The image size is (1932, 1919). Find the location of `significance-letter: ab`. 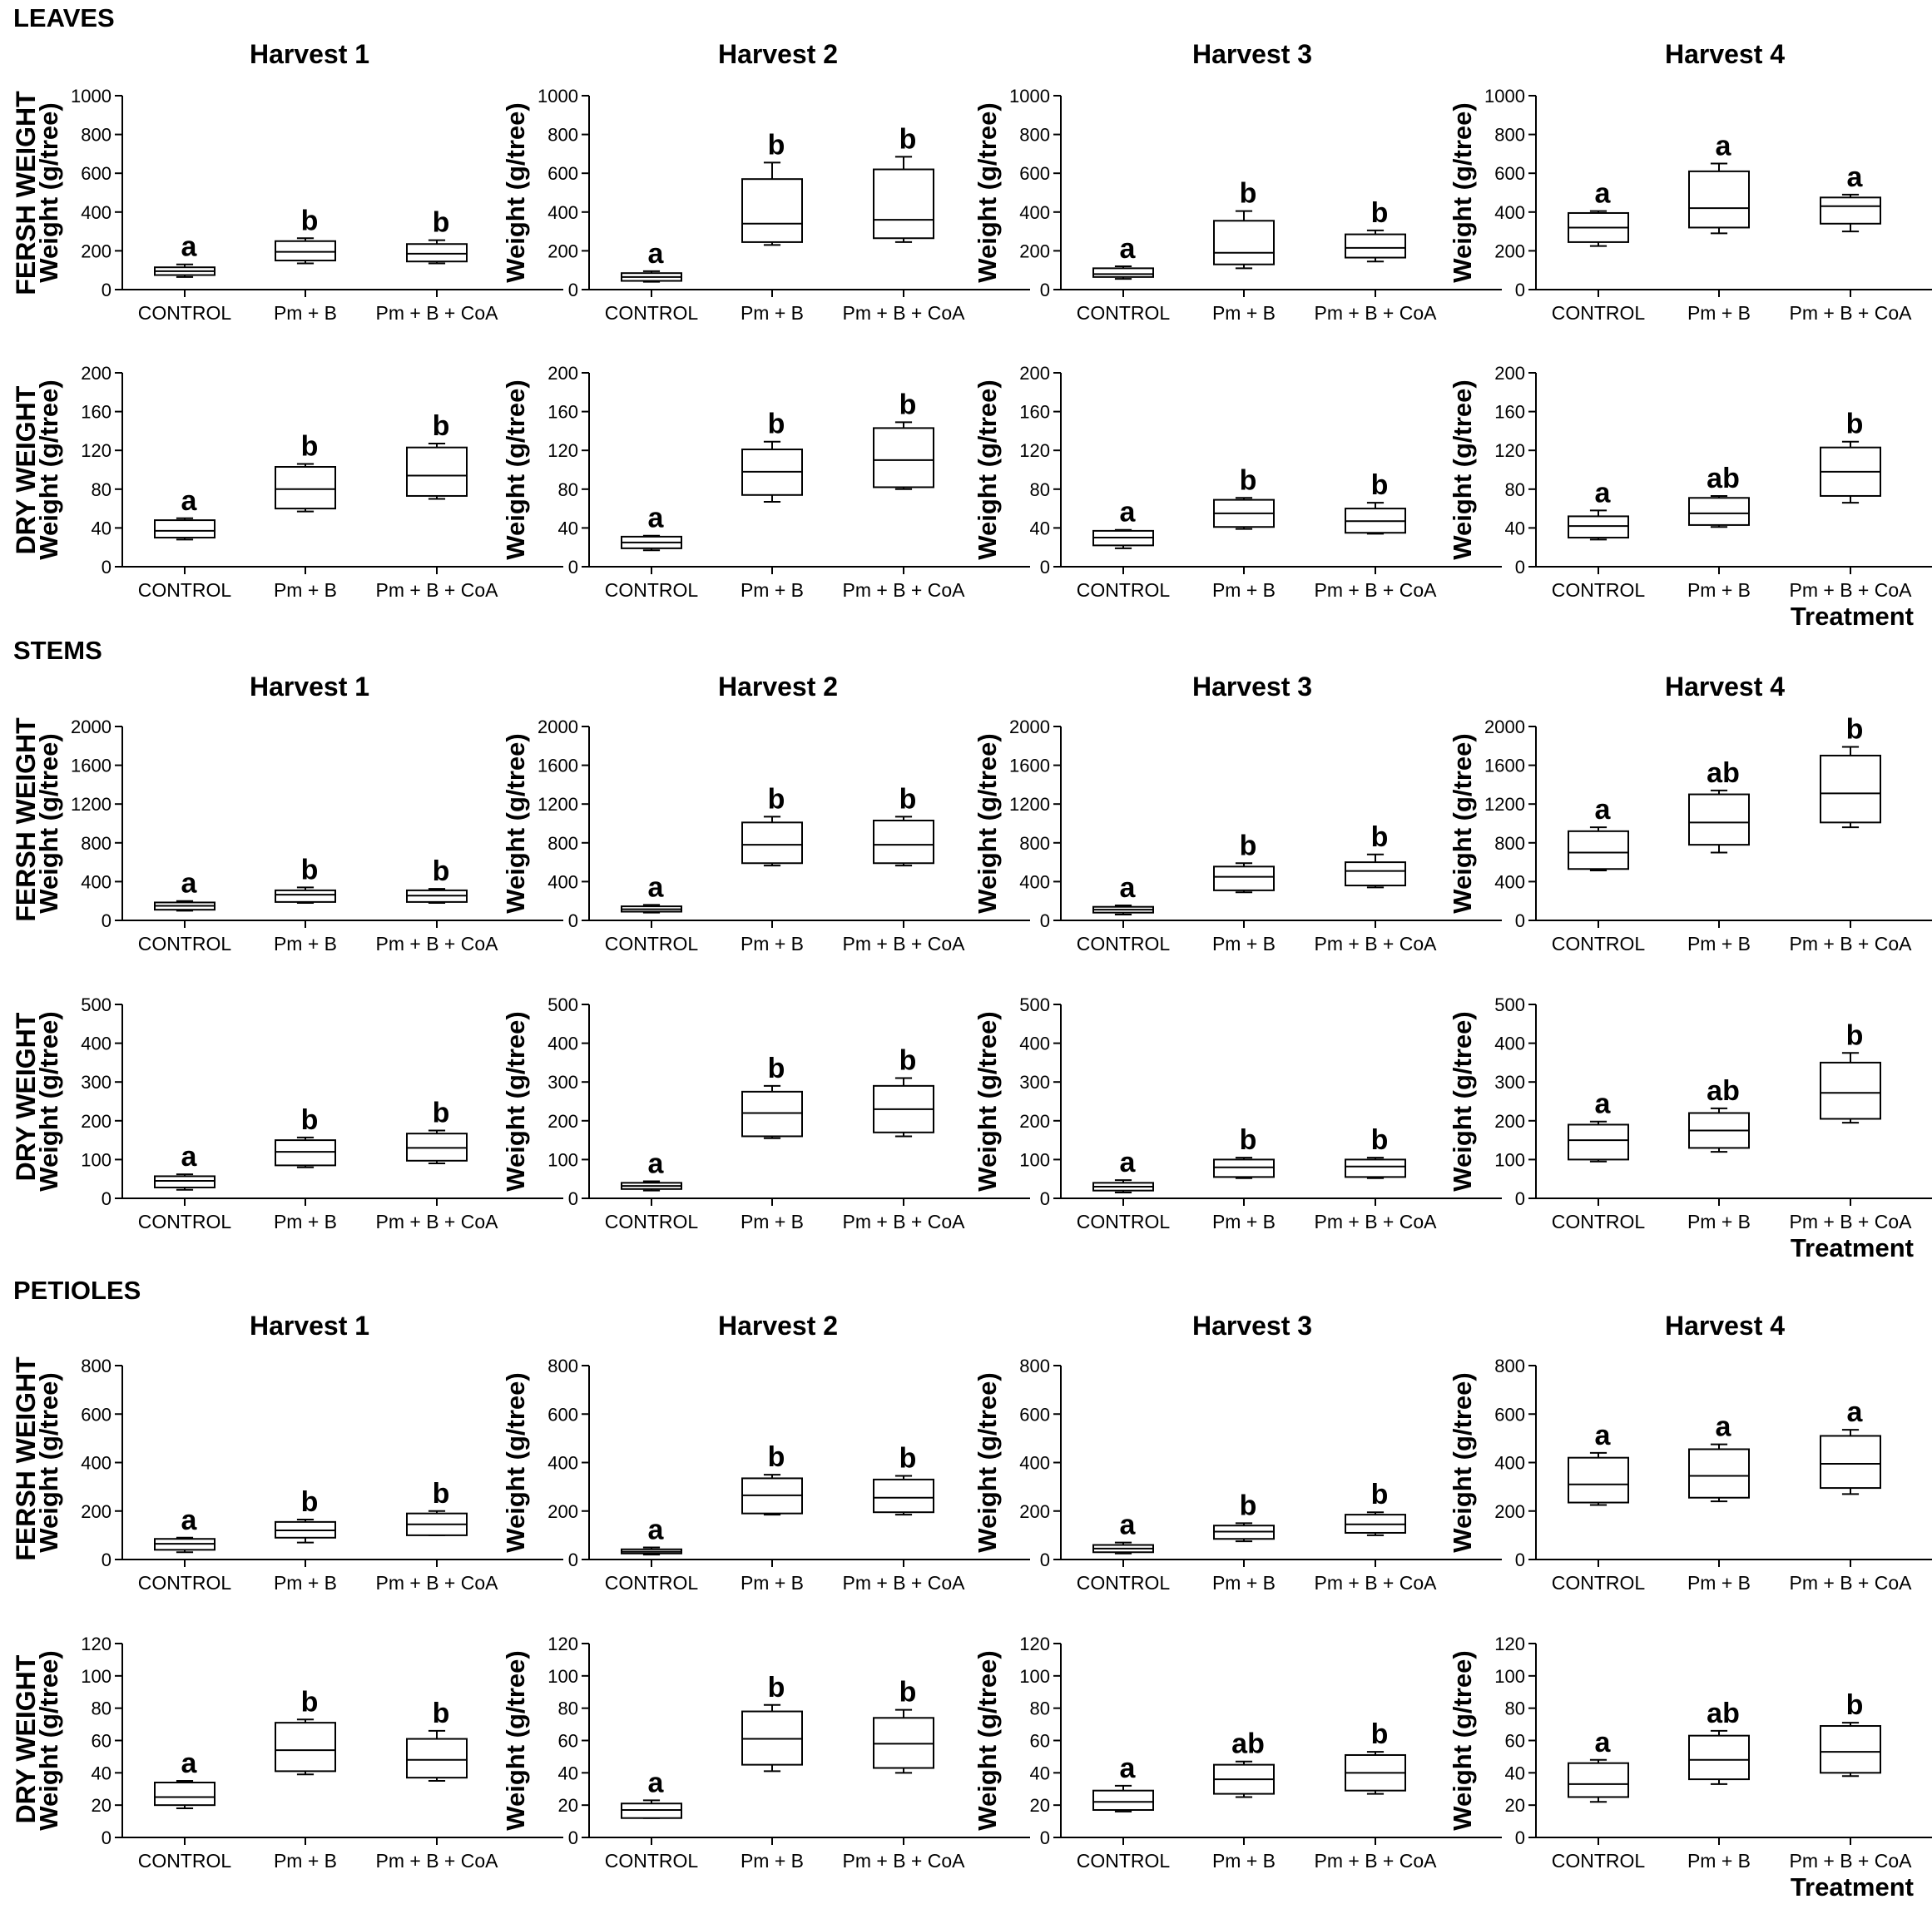

significance-letter: ab is located at coordinates (1724, 773).